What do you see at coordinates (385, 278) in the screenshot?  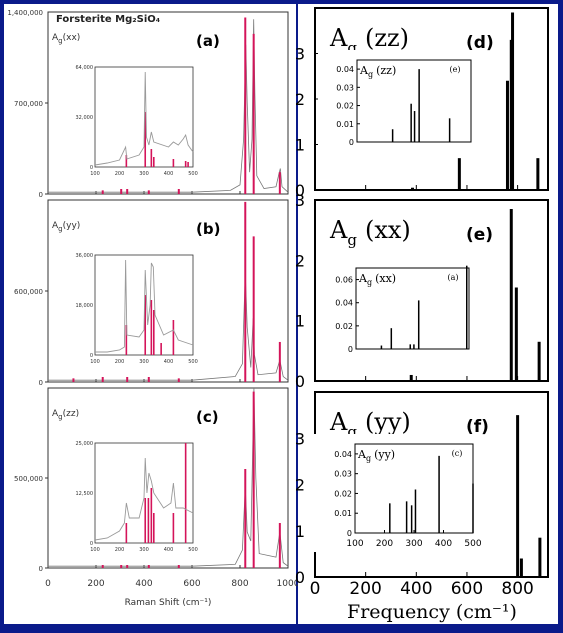 I see `inset-mode-comp: (xx)` at bounding box center [385, 278].